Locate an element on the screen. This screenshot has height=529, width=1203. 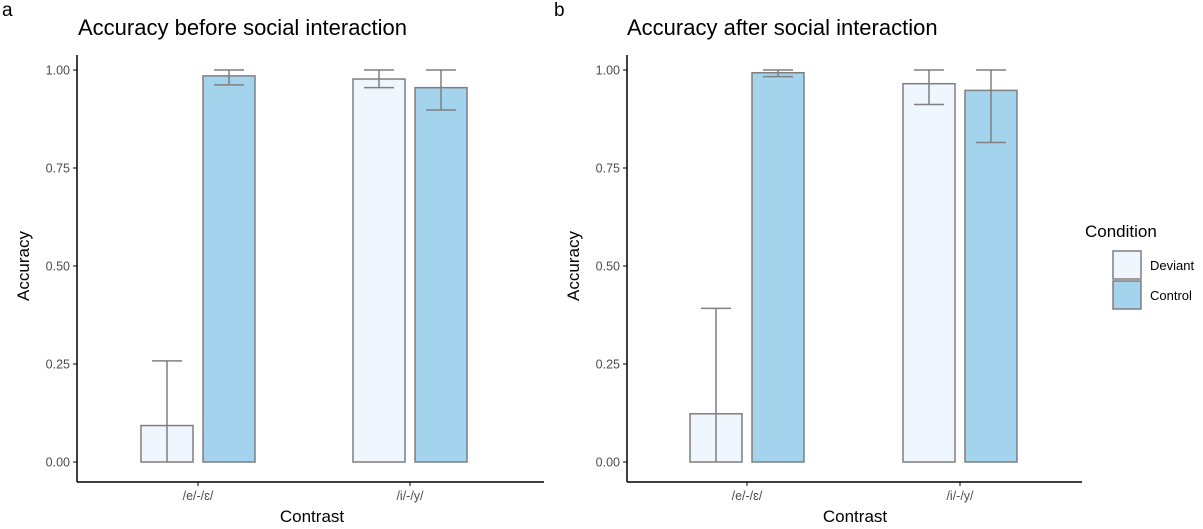
legend-swatch-control is located at coordinates (1127, 295).